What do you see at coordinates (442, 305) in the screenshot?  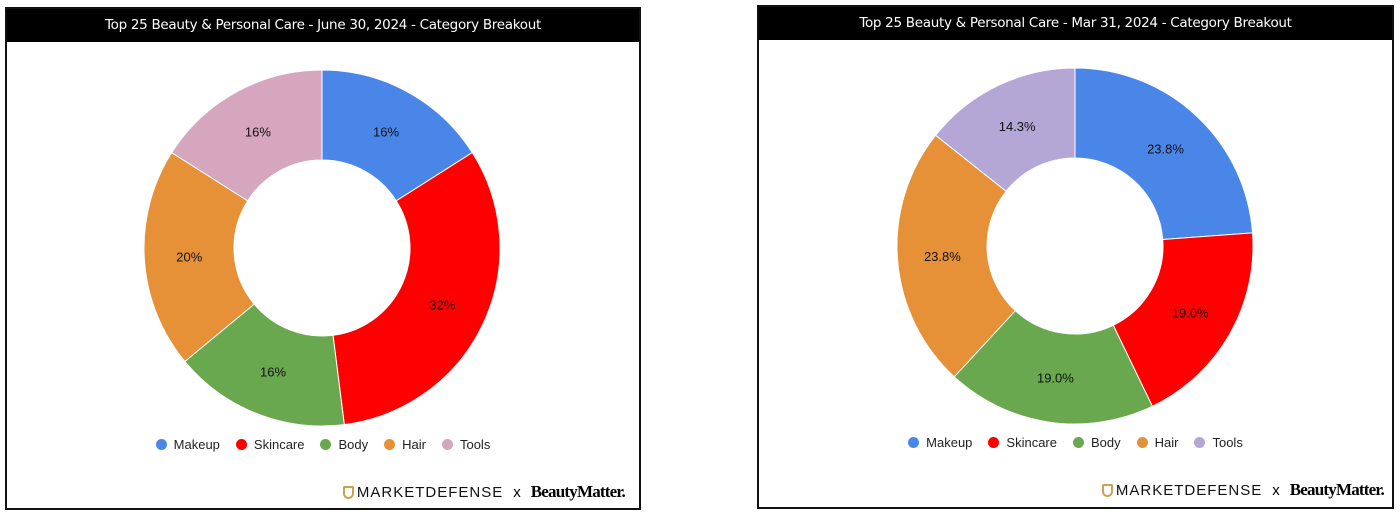 I see `data-label: 32%` at bounding box center [442, 305].